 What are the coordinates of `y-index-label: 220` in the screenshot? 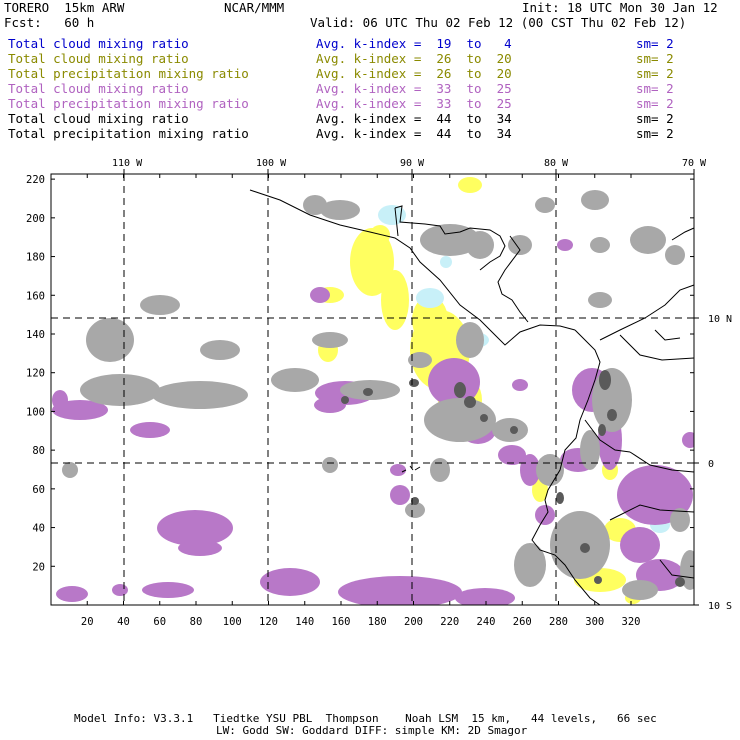 It's located at (35, 180).